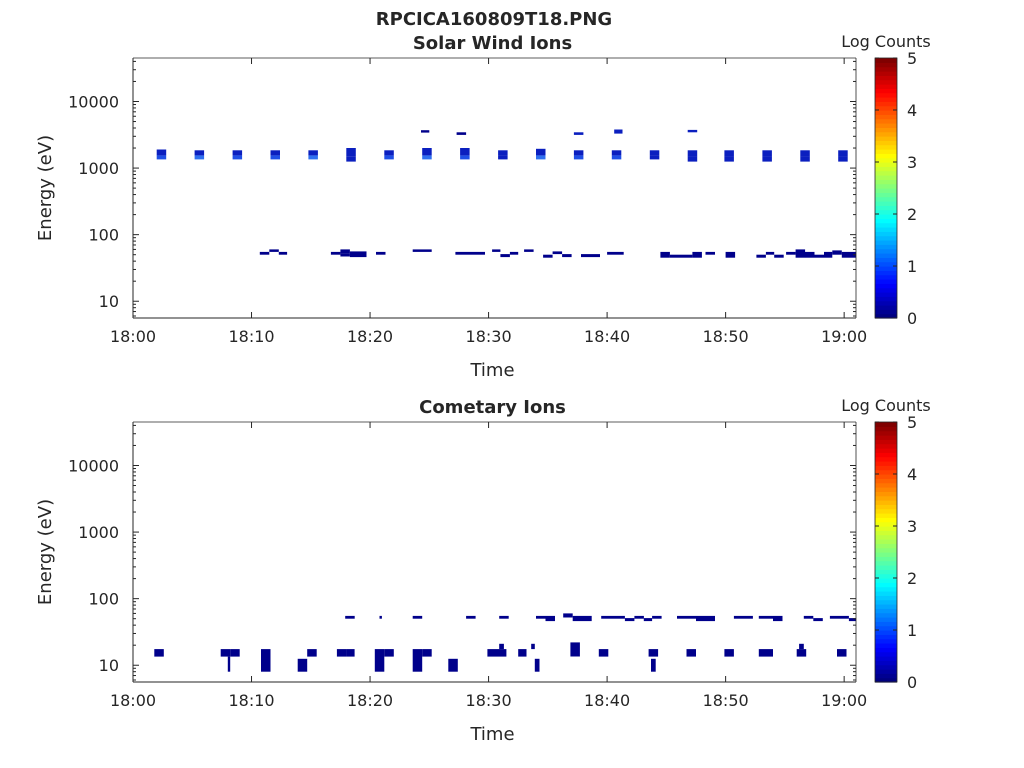 The width and height of the screenshot is (1024, 768). What do you see at coordinates (492, 43) in the screenshot?
I see `panel-title: Solar Wind Ions` at bounding box center [492, 43].